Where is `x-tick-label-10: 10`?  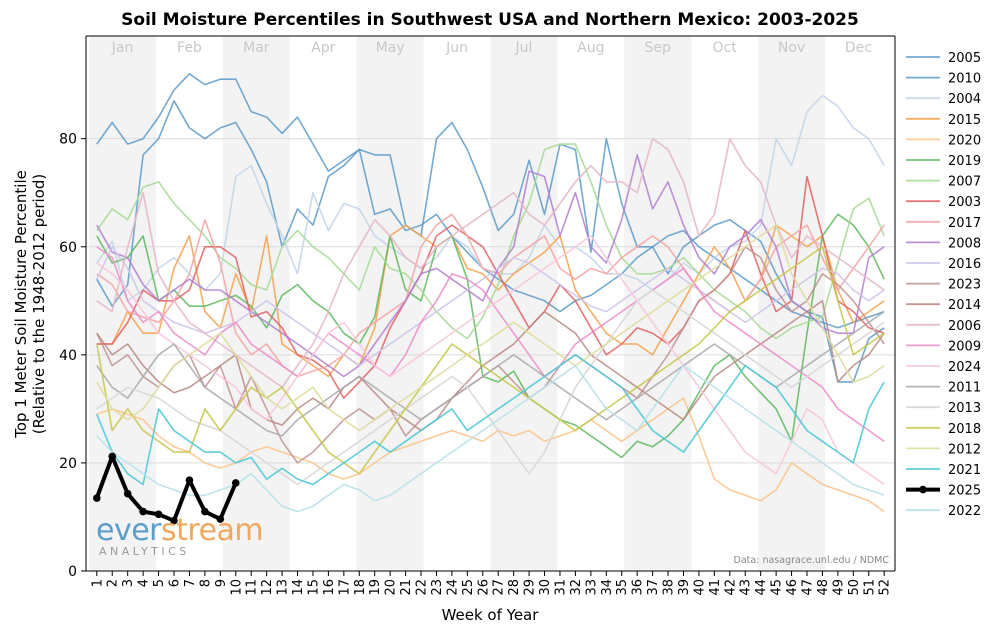
x-tick-label-10: 10 is located at coordinates (236, 587).